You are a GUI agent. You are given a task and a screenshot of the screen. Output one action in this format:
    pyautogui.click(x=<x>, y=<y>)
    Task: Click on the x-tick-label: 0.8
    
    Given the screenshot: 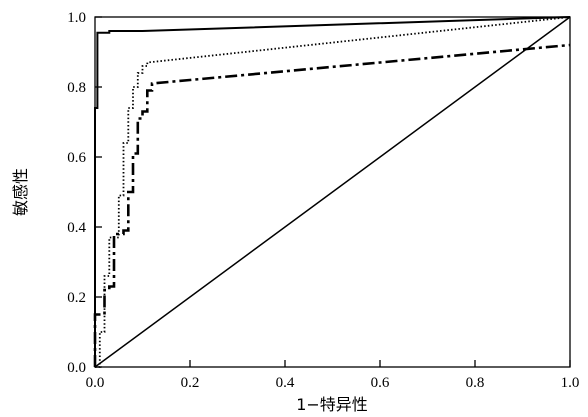 What is the action you would take?
    pyautogui.click(x=475, y=383)
    